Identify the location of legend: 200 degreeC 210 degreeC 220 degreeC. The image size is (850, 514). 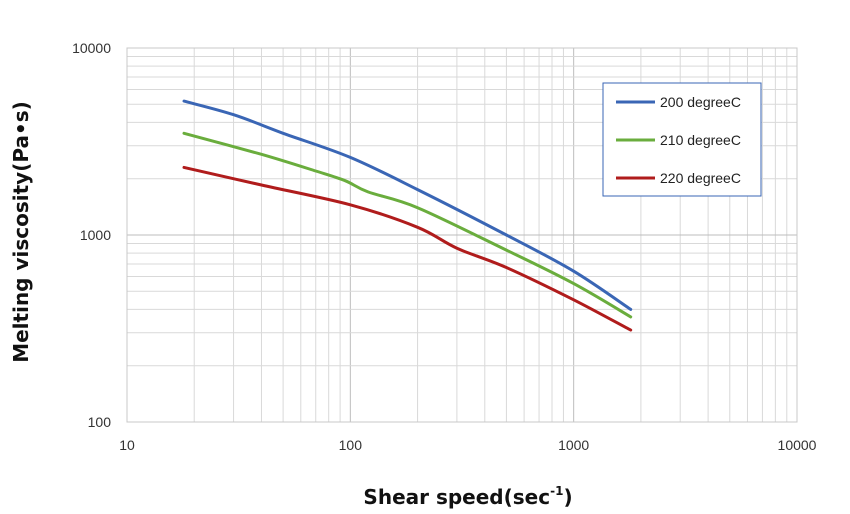
(682, 139).